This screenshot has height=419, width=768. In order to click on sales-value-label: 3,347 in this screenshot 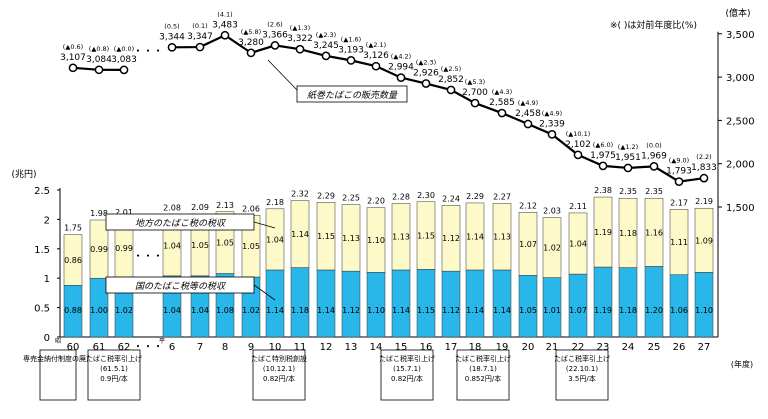, I will do `click(200, 37)`.